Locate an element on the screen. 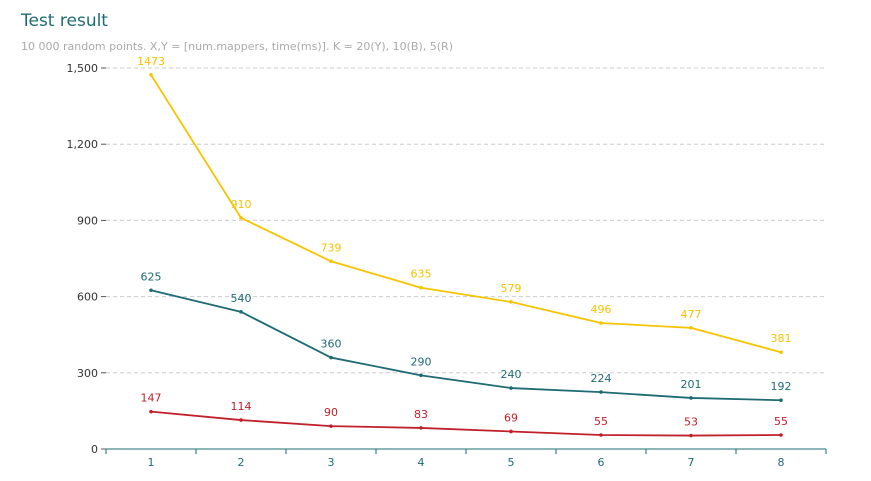 Image resolution: width=871 pixels, height=481 pixels. data-label: 625 is located at coordinates (151, 276).